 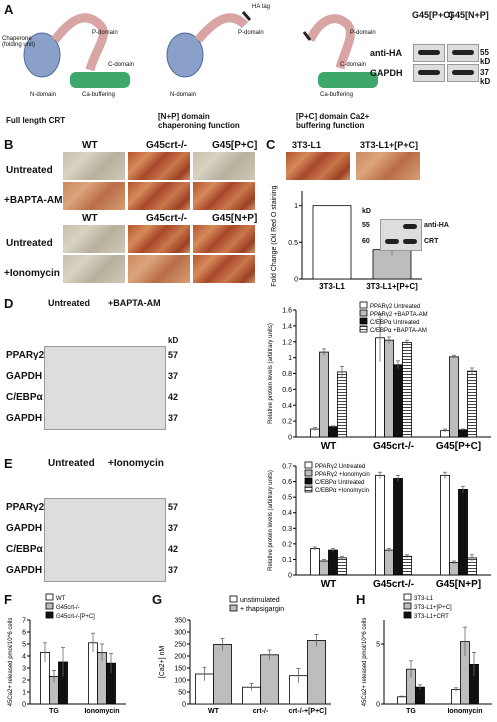 What do you see at coordinates (9, 303) in the screenshot?
I see `panel-label-d: D` at bounding box center [9, 303].